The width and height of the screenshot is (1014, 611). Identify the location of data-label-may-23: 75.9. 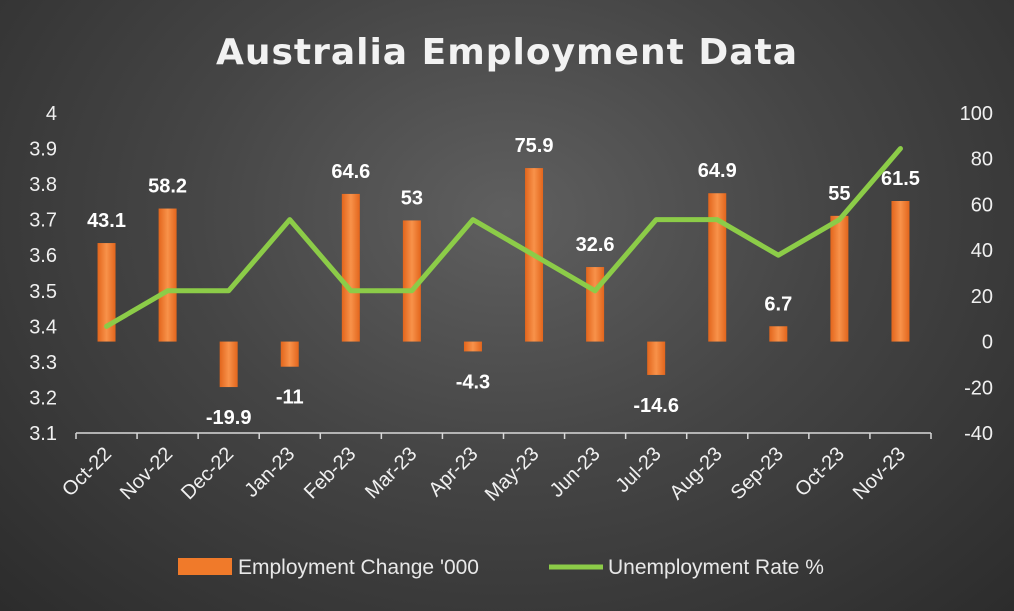
(534, 146).